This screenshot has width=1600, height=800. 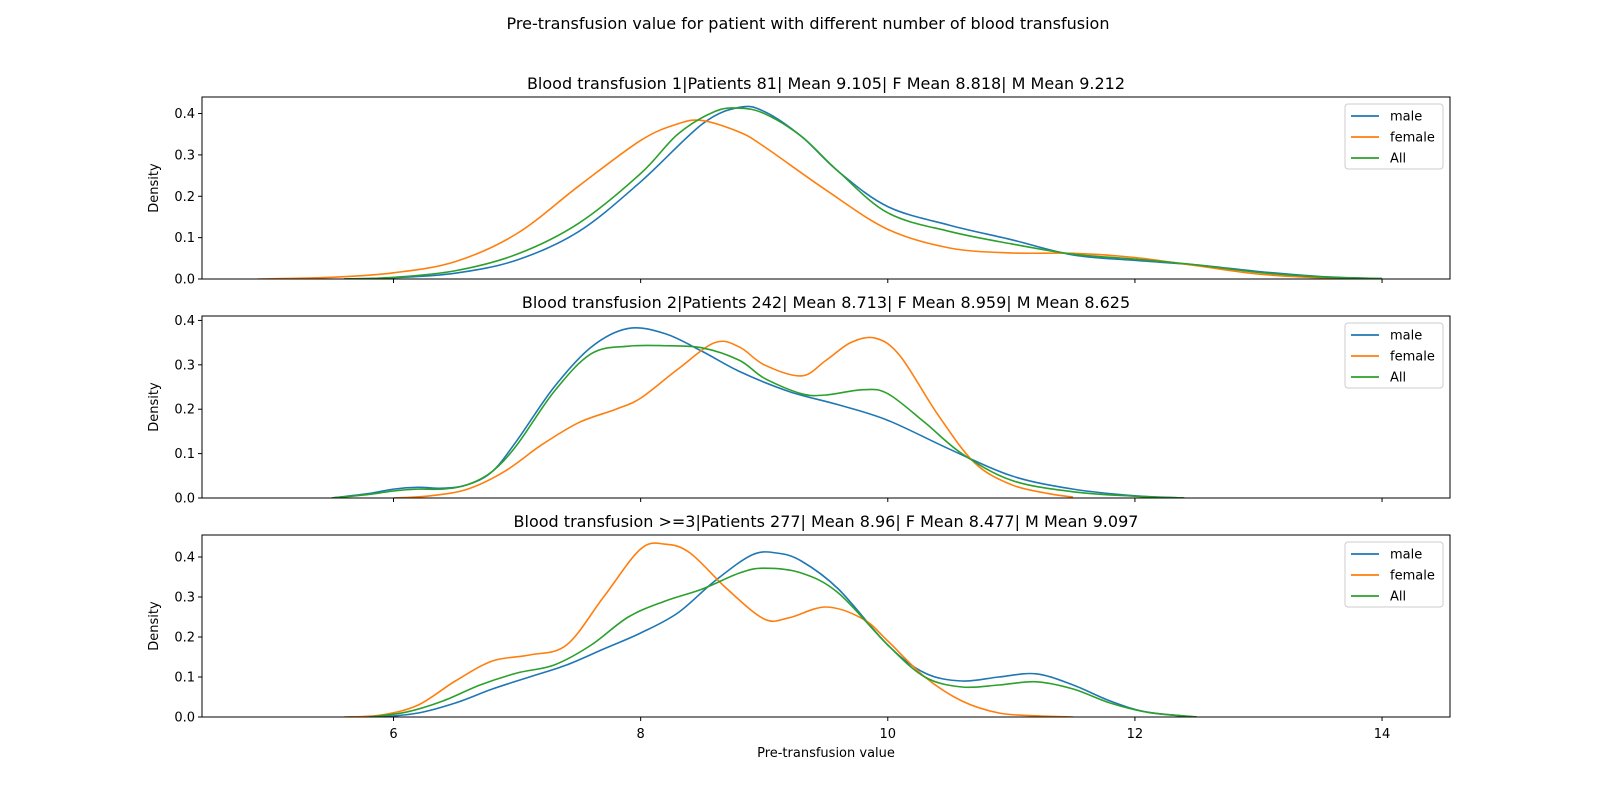 What do you see at coordinates (826, 753) in the screenshot?
I see `x-axis-label: Pre-transfusion value` at bounding box center [826, 753].